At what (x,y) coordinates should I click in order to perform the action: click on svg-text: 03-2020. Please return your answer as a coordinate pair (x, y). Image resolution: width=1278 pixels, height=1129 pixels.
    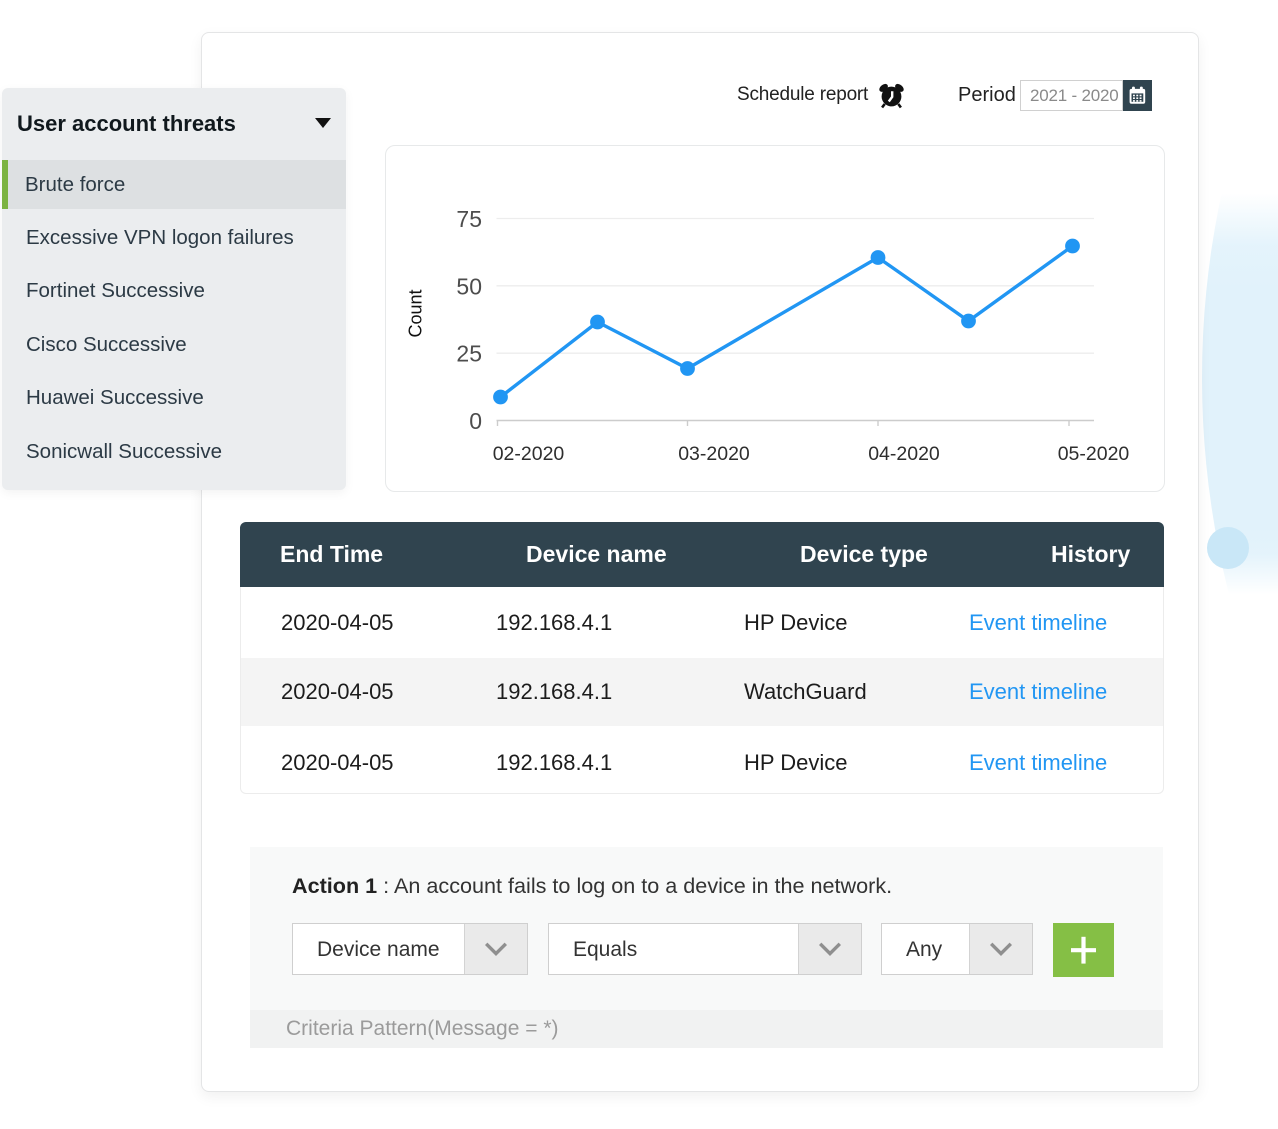
    Looking at the image, I should click on (714, 454).